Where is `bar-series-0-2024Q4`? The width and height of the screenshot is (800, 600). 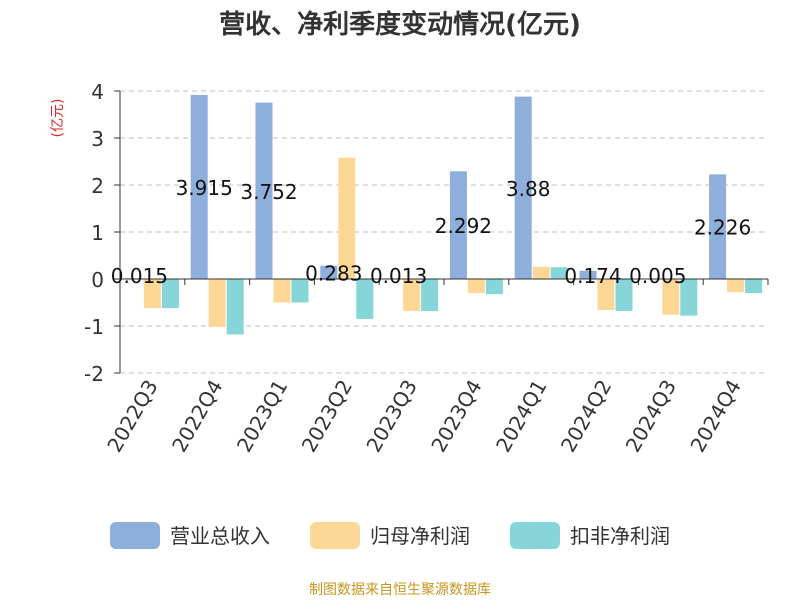
bar-series-0-2024Q4 is located at coordinates (718, 226).